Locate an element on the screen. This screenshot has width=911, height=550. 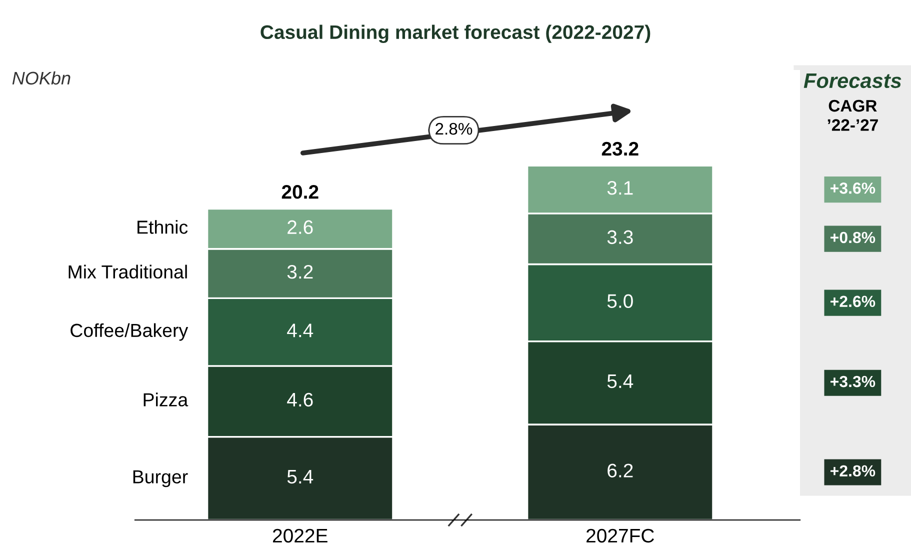
data-label: 3.1 is located at coordinates (620, 188).